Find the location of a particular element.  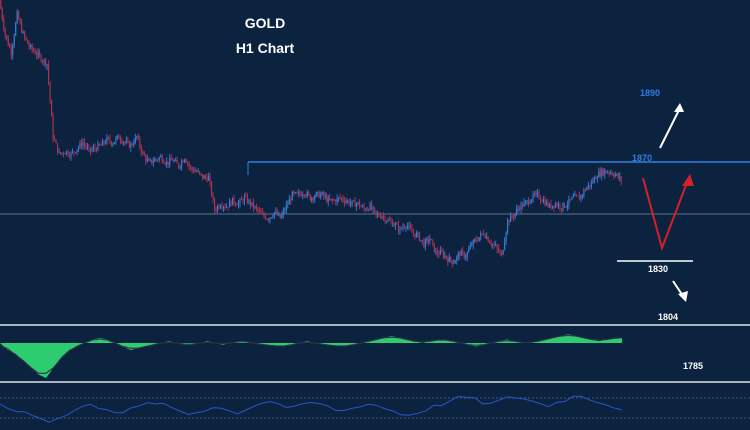

oscillator-fill is located at coordinates (311, 356).